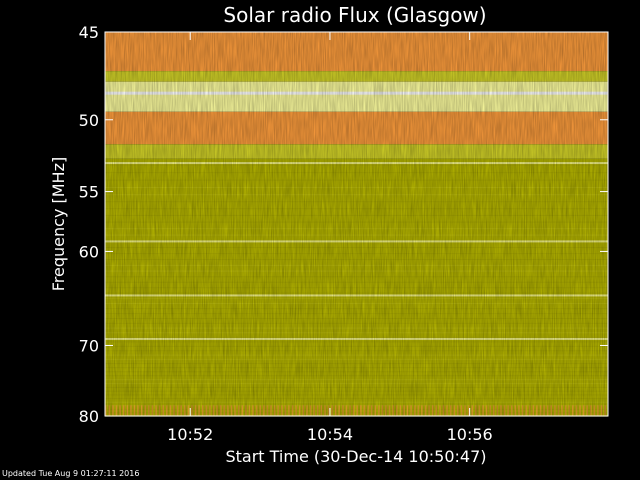  What do you see at coordinates (330, 434) in the screenshot?
I see `x-tick-label: 10:54` at bounding box center [330, 434].